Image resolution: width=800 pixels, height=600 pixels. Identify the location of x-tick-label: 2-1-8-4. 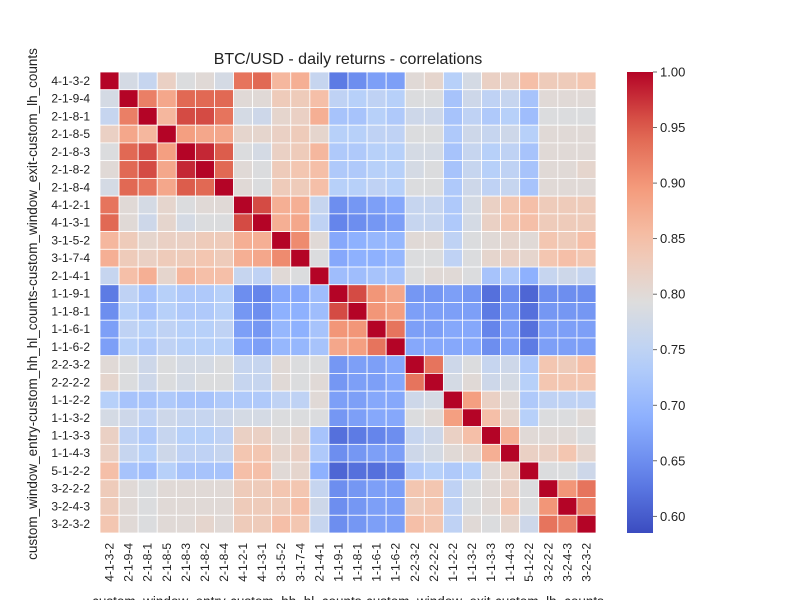
(224, 562).